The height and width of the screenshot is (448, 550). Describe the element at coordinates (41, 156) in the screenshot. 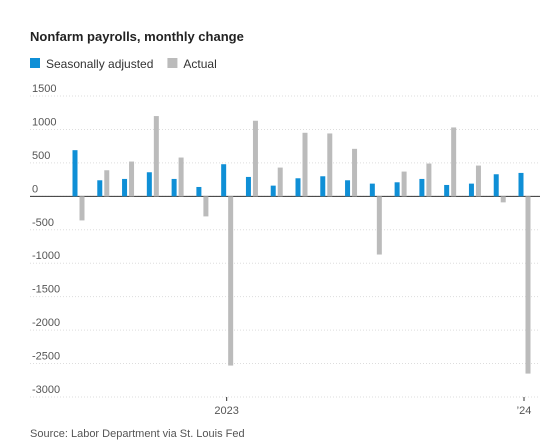

I see `y-tick-label: 500` at that location.